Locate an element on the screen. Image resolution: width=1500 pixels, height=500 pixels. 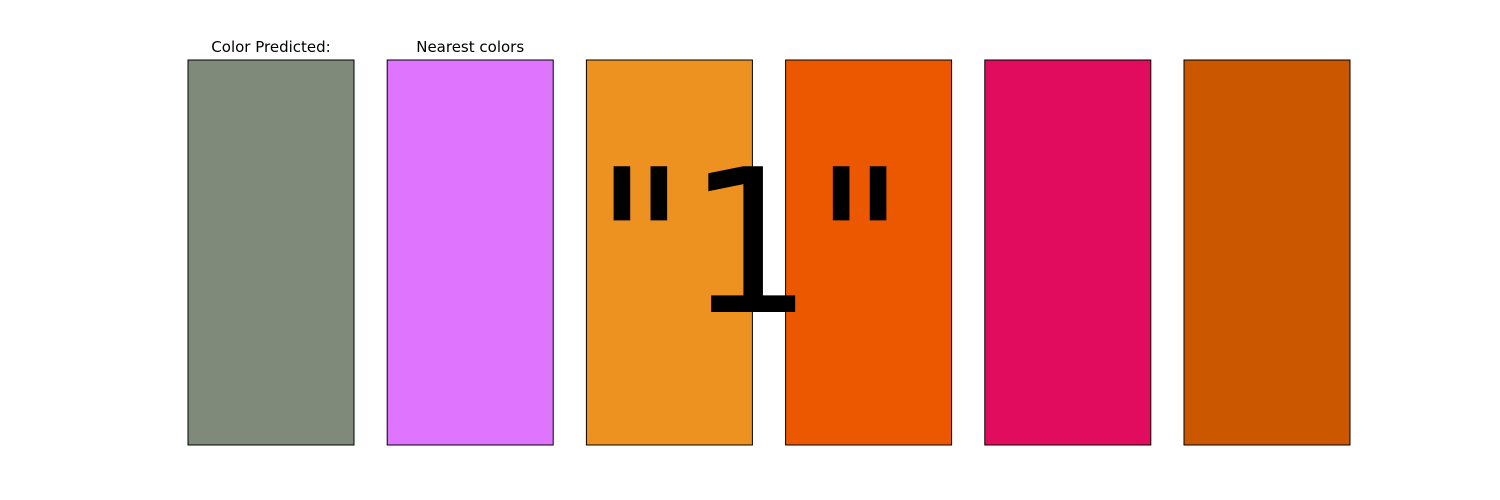
predicted-color-swatch is located at coordinates (271, 252).